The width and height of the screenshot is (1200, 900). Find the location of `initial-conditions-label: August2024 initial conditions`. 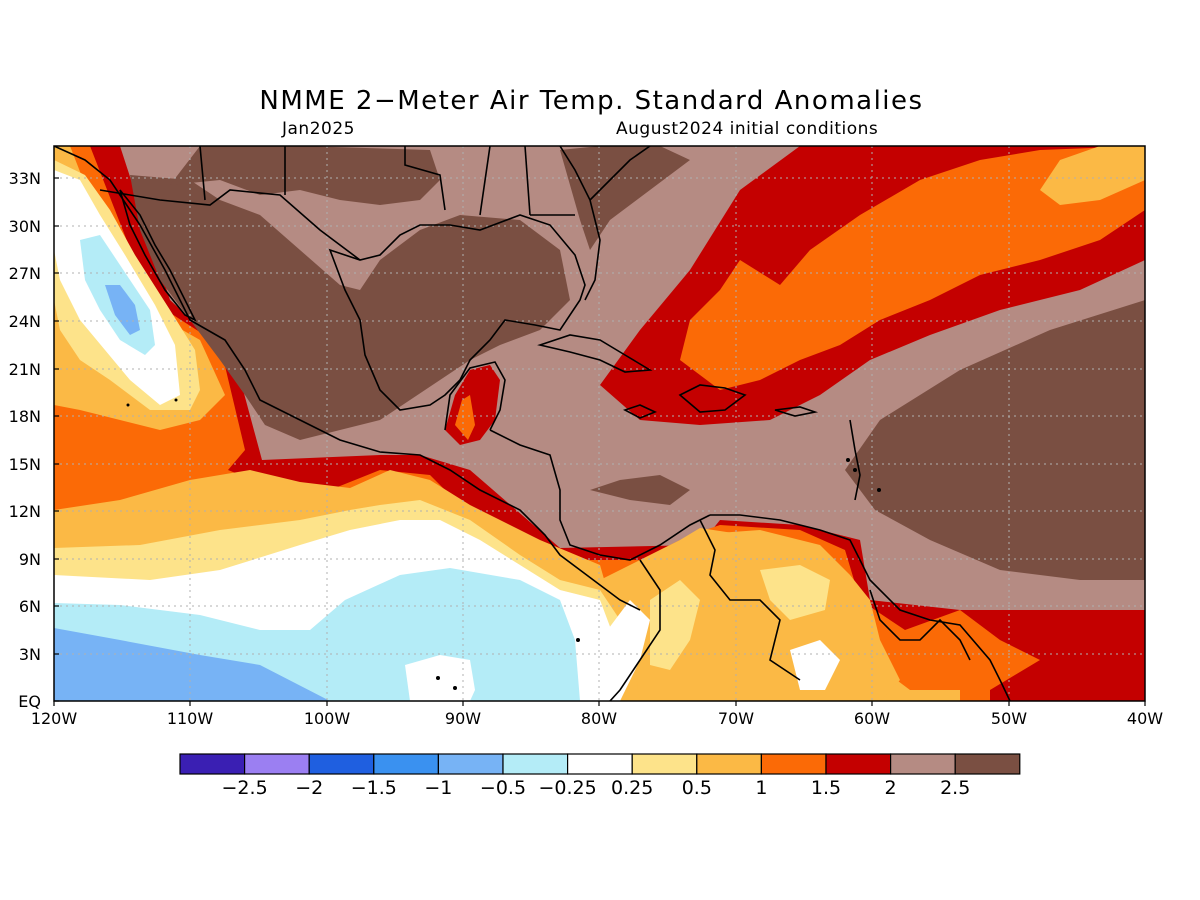

initial-conditions-label: August2024 initial conditions is located at coordinates (747, 129).